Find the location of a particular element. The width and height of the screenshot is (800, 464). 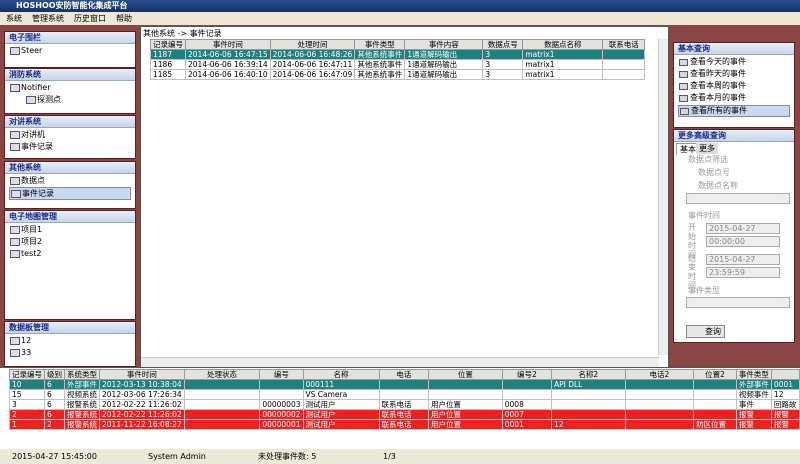

table-cell: 2014-06-06 16:48:26 is located at coordinates (312, 54).